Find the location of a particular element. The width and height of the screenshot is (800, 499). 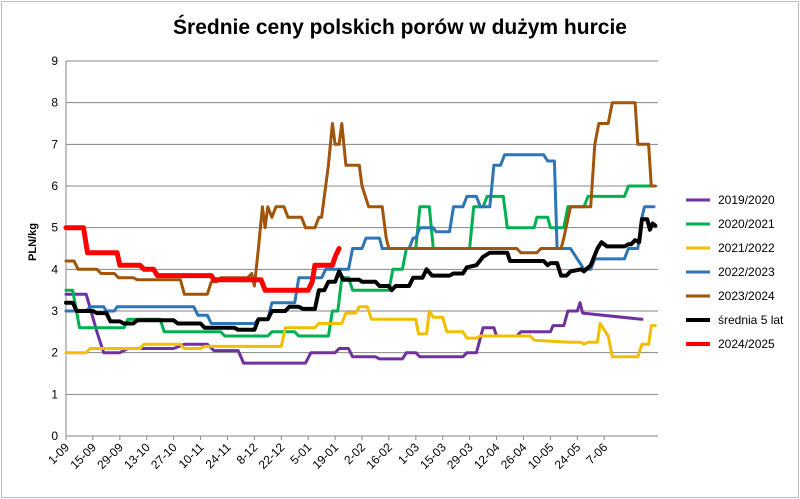

y-tick-label: 7 is located at coordinates (54, 144).